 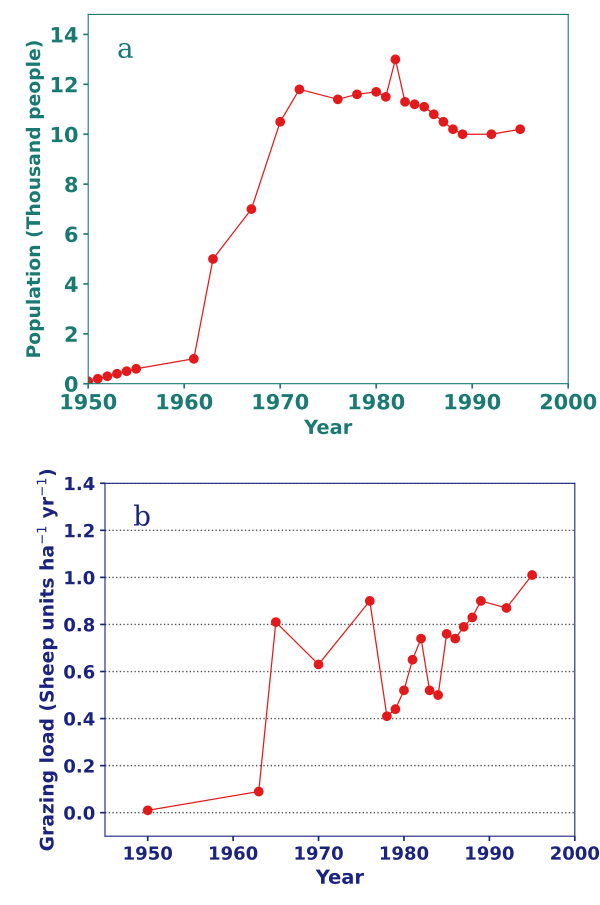 What do you see at coordinates (64, 84) in the screenshot?
I see `y-tick-label: 12` at bounding box center [64, 84].